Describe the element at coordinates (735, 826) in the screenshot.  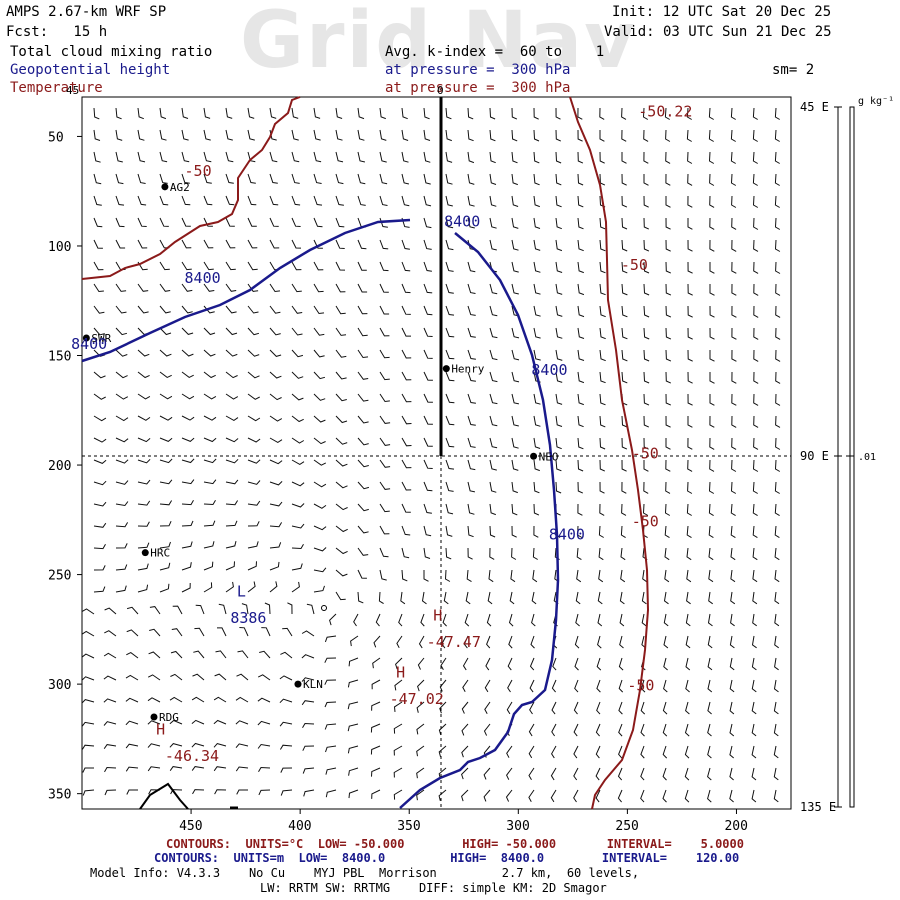
I see `x-tick-label-5: 200` at that location.